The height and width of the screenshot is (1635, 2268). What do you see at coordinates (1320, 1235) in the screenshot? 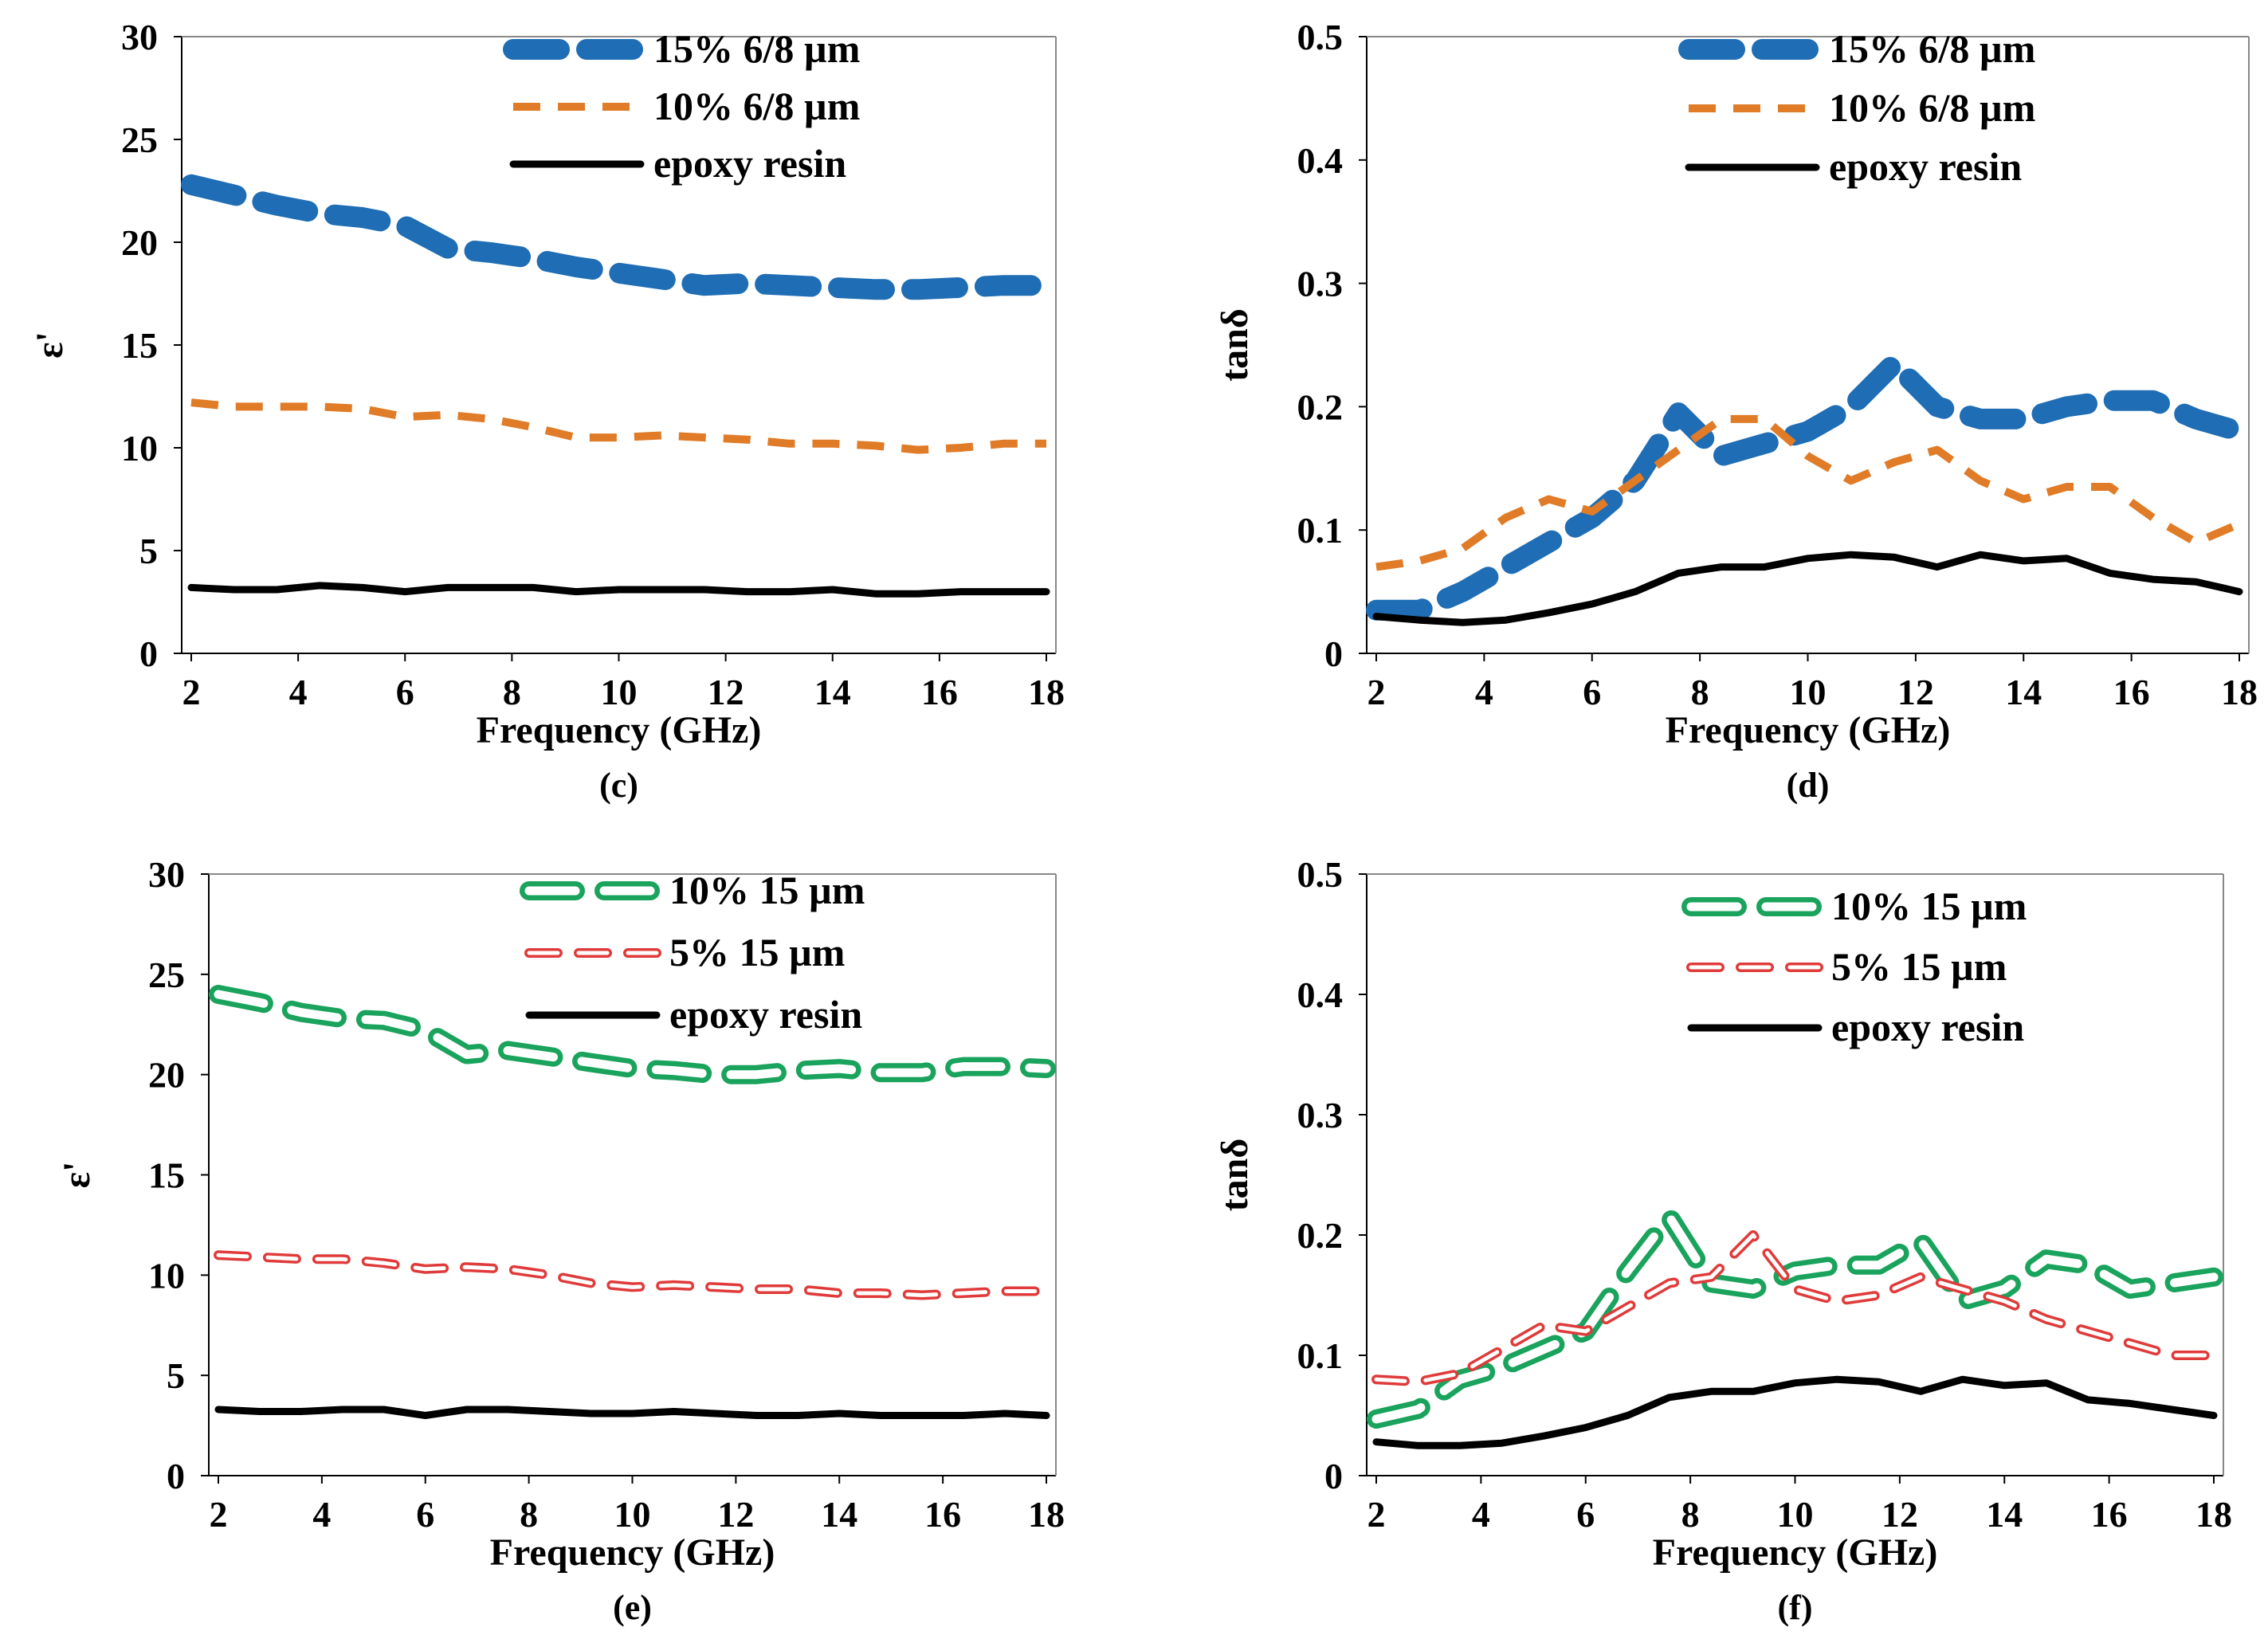
I see `y-tick-label: 0.2` at bounding box center [1320, 1235].